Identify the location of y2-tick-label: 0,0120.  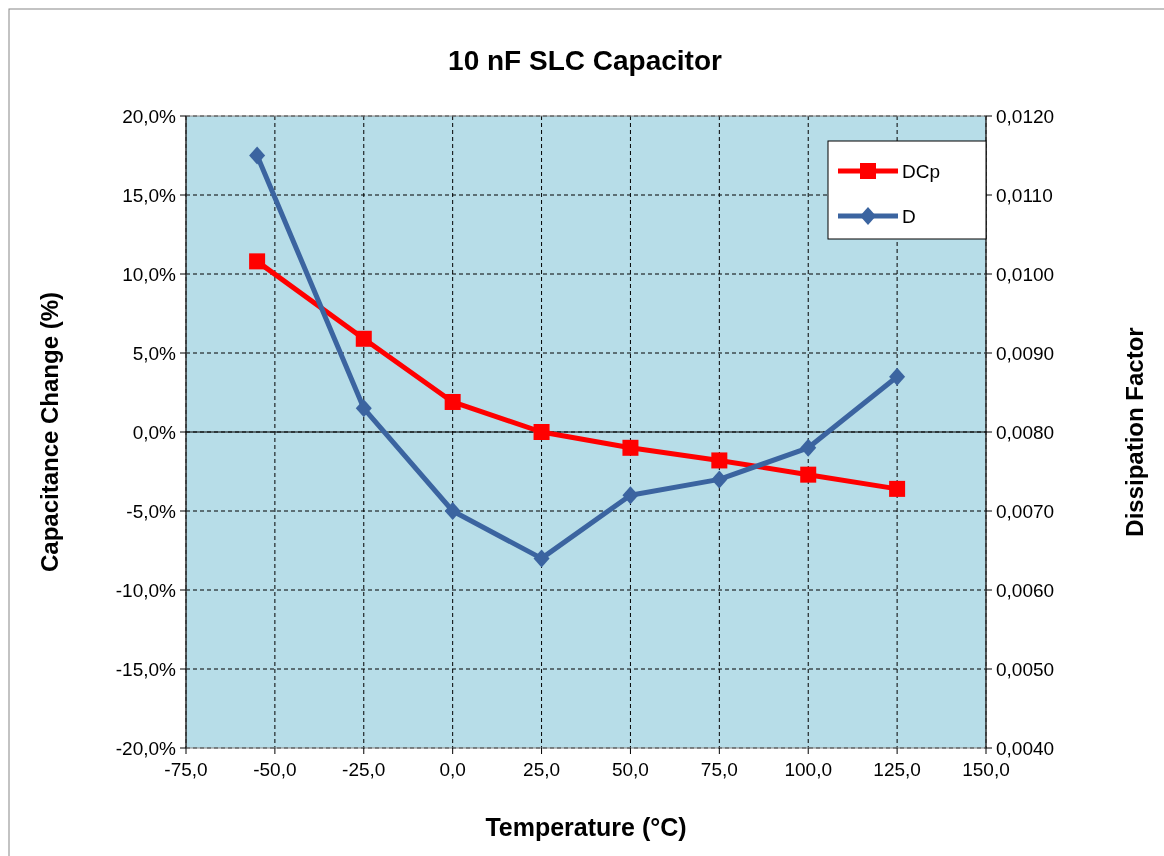
(1025, 116).